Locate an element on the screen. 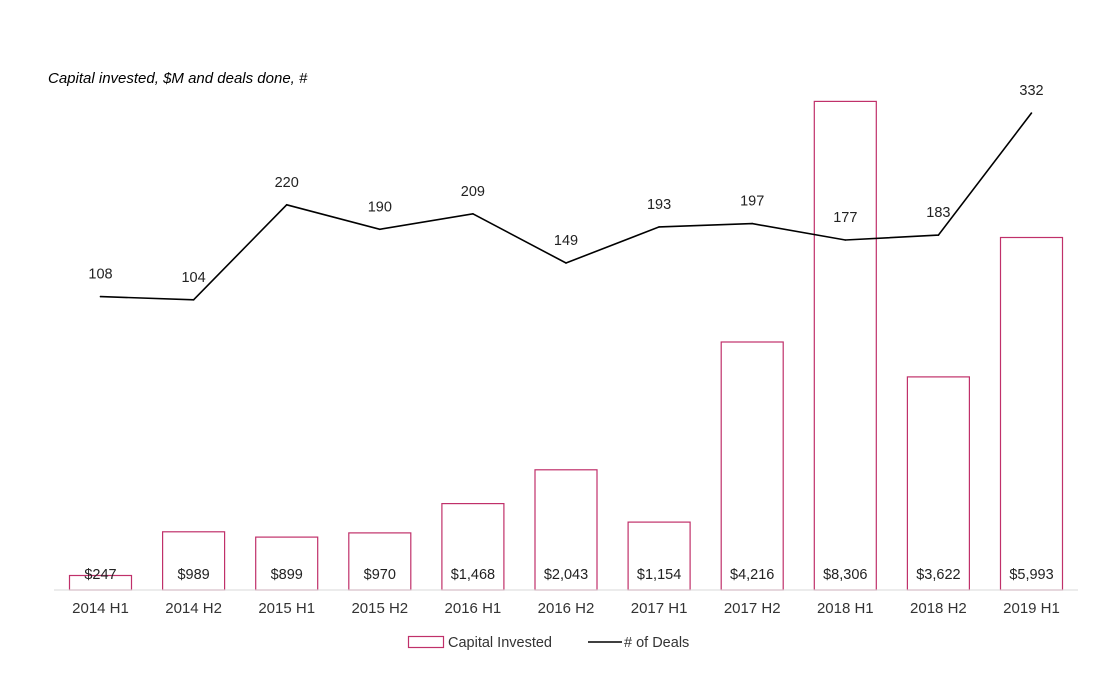 This screenshot has width=1100, height=680. deals-label: 108 is located at coordinates (100, 275).